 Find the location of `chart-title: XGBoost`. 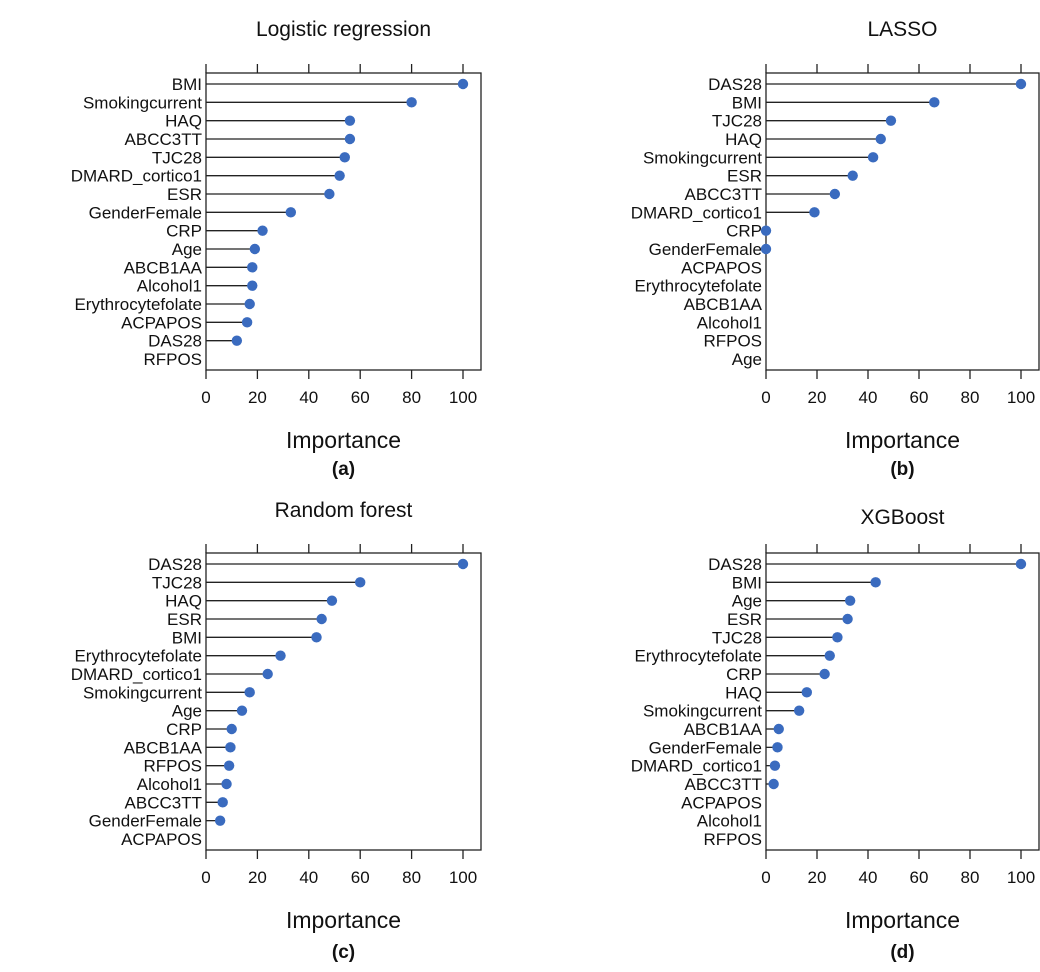

chart-title: XGBoost is located at coordinates (902, 517).